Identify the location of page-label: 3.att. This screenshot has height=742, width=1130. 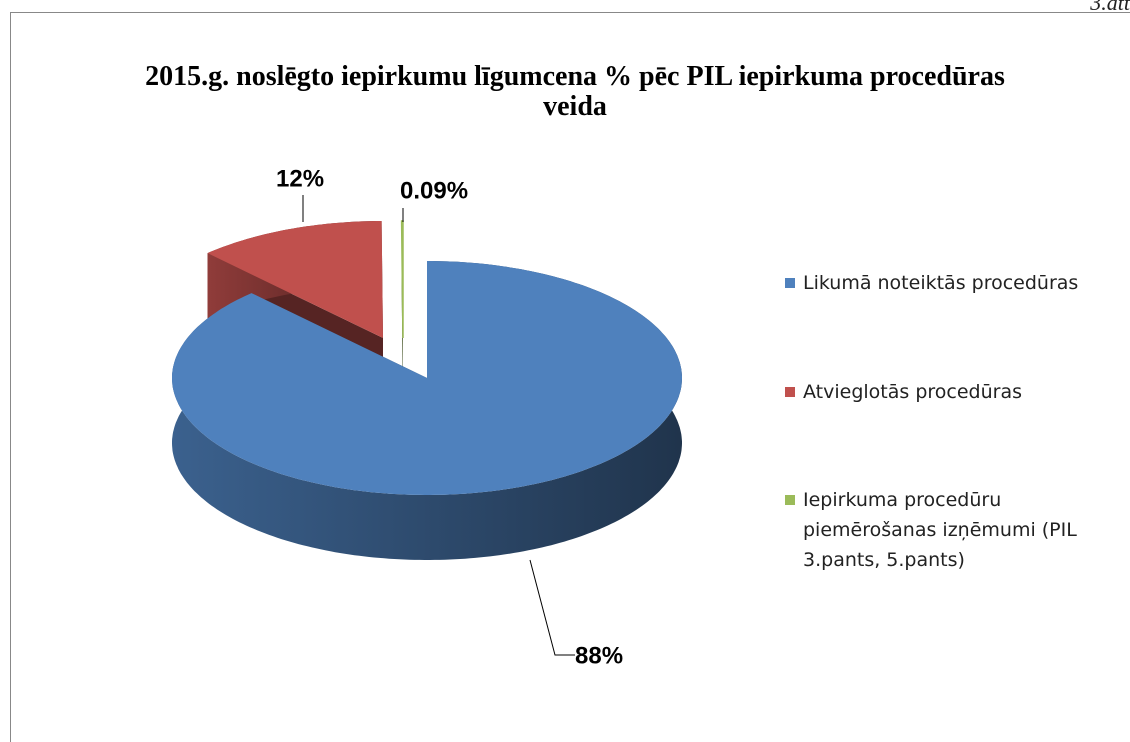
(1110, 7).